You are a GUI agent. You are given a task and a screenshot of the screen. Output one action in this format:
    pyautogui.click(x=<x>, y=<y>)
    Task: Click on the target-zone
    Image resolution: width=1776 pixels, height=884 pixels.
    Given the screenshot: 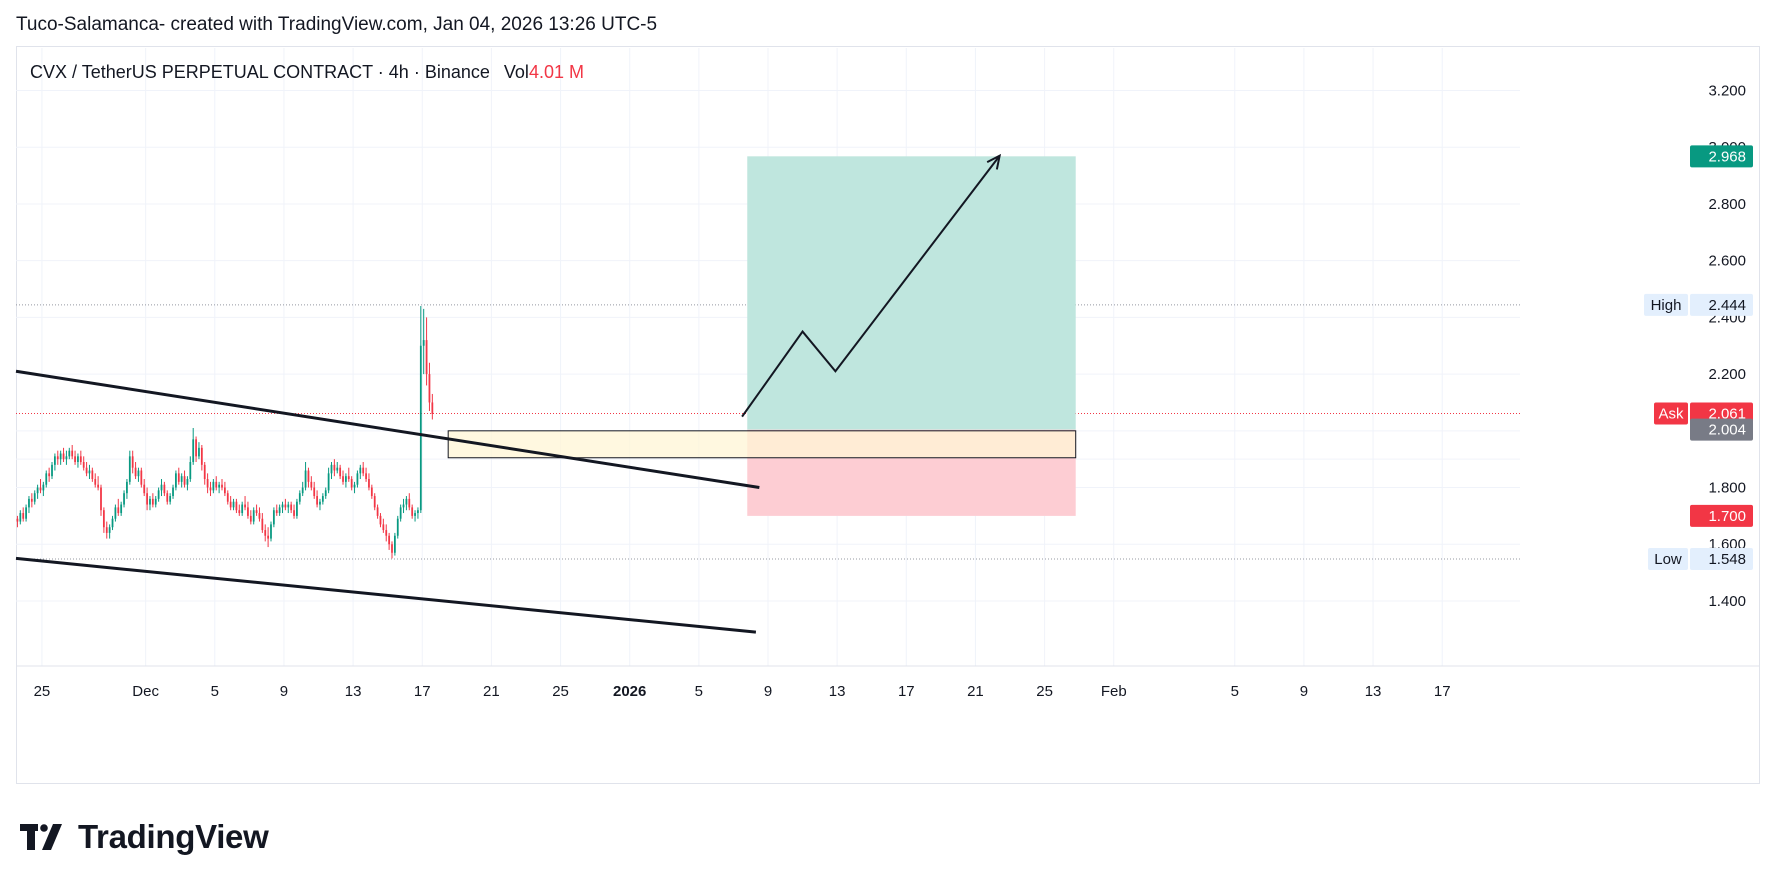 What is the action you would take?
    pyautogui.click(x=911, y=293)
    